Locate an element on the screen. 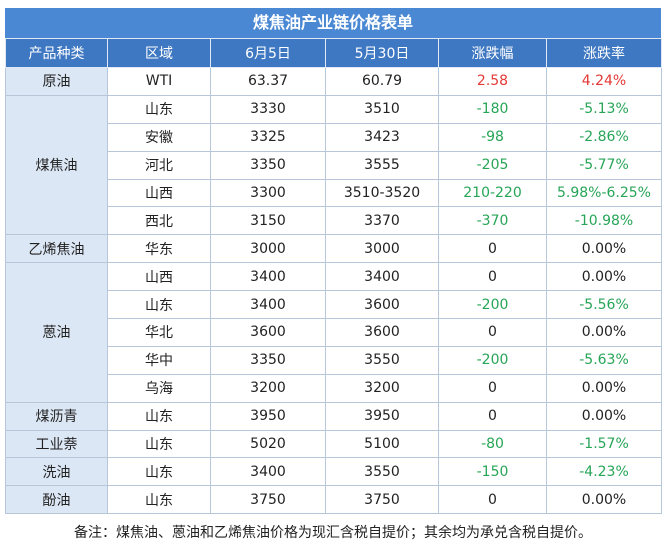 This screenshot has height=545, width=671. cell: -1.57% is located at coordinates (604, 444).